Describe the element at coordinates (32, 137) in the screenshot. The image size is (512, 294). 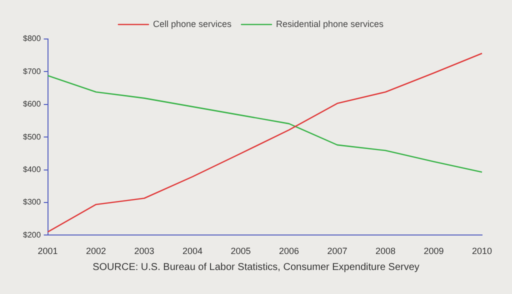
I see `y-tick-label: $500` at that location.